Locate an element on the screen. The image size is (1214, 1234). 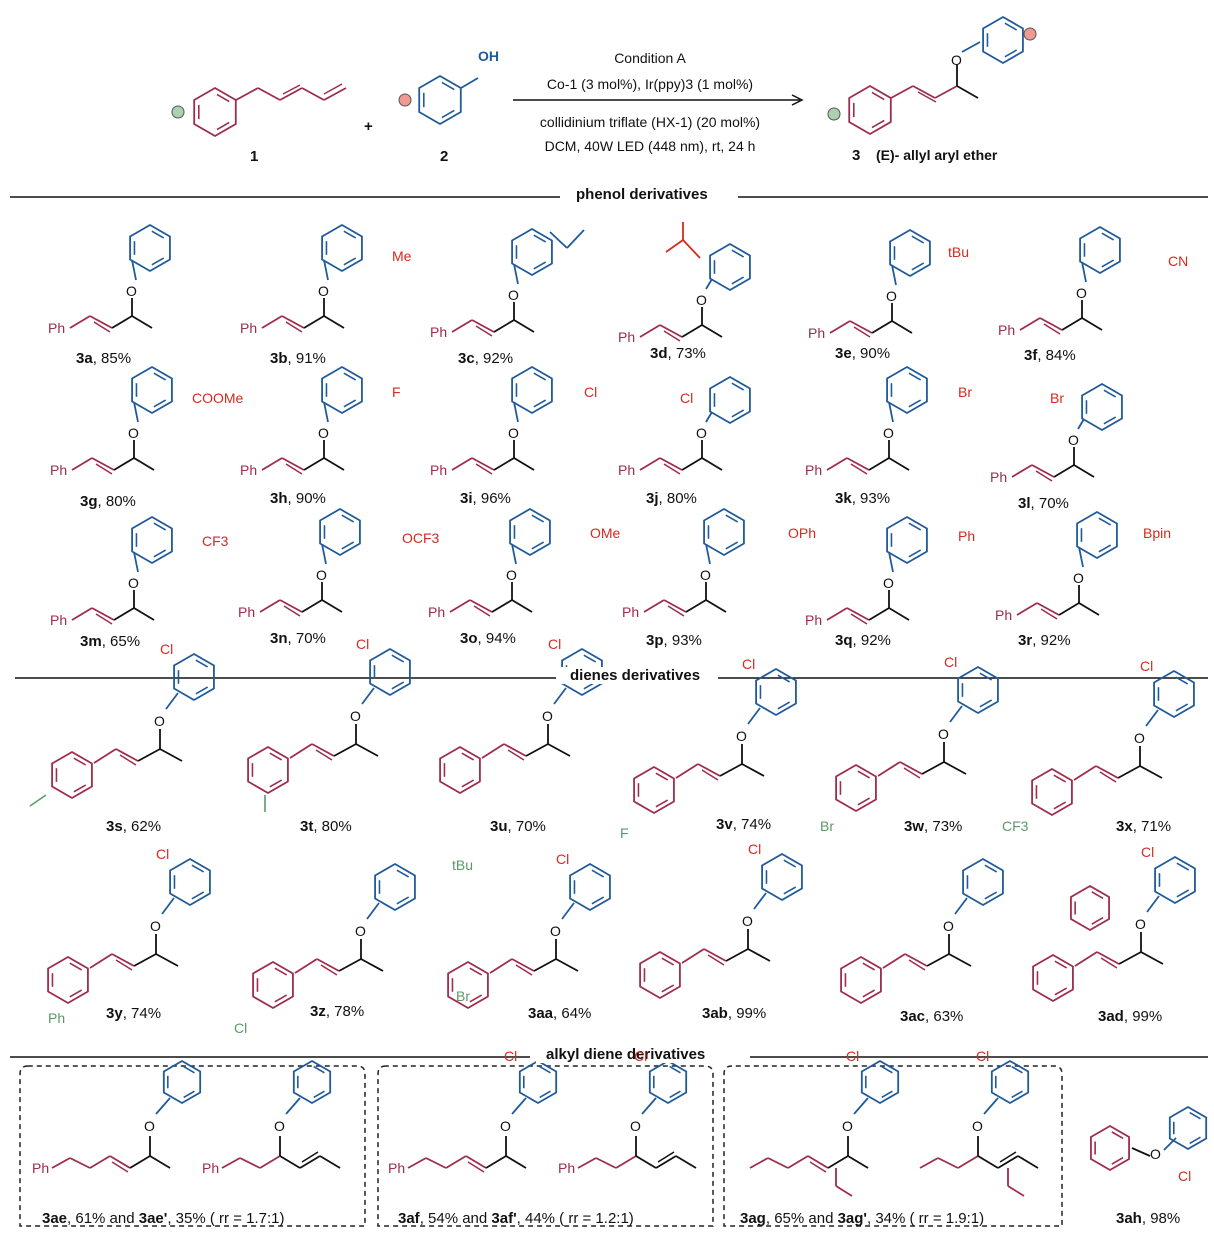
chloro-label: Cl is located at coordinates (167, 649).